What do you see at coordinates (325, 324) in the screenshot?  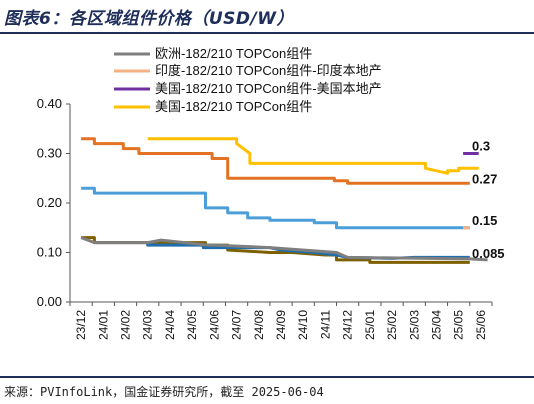 I see `x-tick-label: 24/11` at bounding box center [325, 324].